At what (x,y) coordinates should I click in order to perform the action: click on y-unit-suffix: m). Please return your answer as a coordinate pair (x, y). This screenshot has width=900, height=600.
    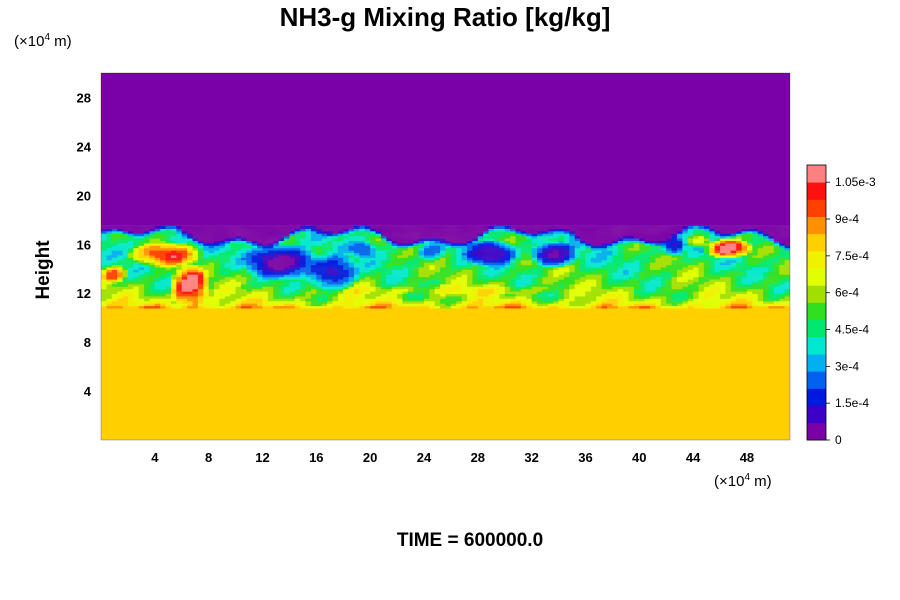
    Looking at the image, I should click on (61, 41).